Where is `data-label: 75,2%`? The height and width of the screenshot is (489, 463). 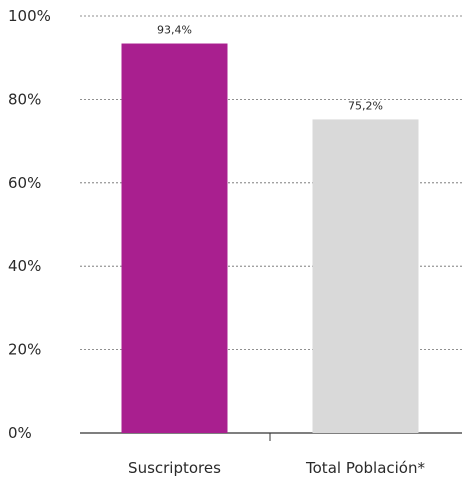 data-label: 75,2% is located at coordinates (365, 105).